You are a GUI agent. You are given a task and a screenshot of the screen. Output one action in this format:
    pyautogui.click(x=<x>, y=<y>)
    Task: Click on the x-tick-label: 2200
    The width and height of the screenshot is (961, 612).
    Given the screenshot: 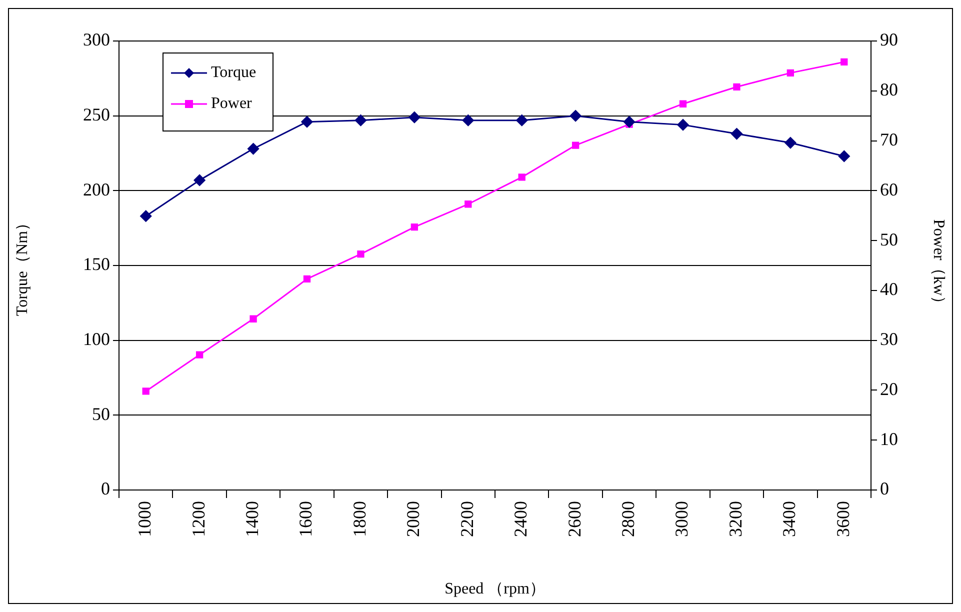 What is the action you would take?
    pyautogui.click(x=466, y=519)
    